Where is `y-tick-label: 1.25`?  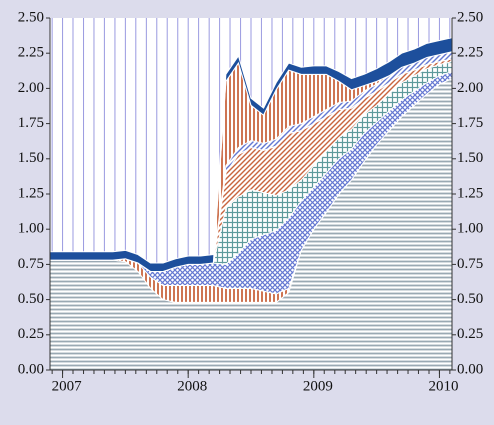
y-tick-label: 1.25 is located at coordinates (31, 193).